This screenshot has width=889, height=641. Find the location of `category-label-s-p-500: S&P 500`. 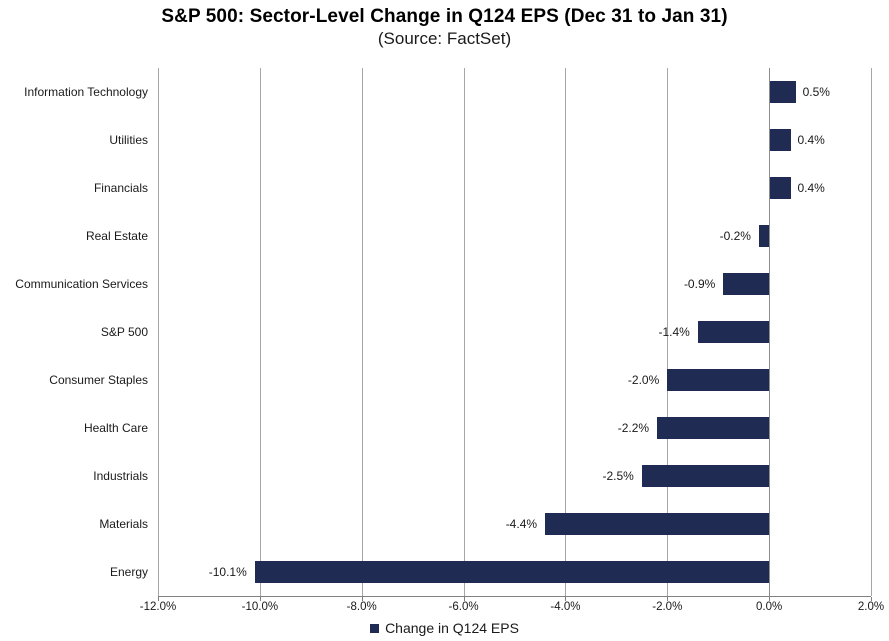

category-label-s-p-500: S&P 500 is located at coordinates (124, 332).